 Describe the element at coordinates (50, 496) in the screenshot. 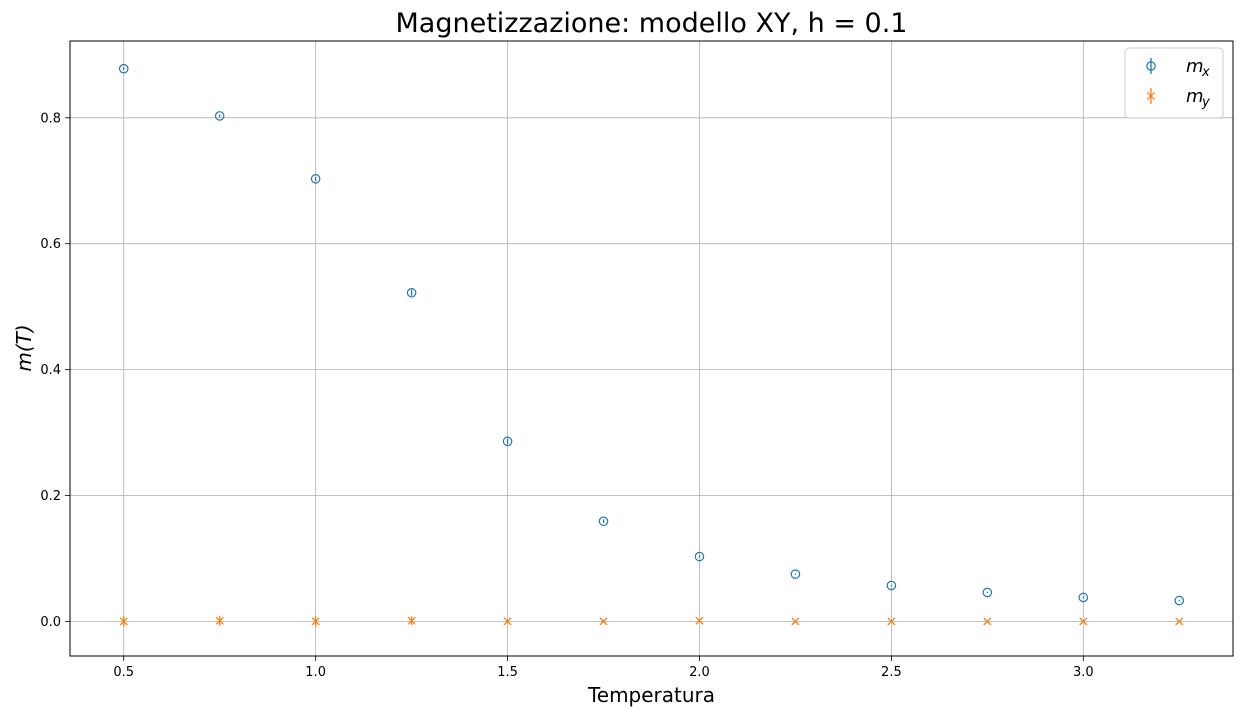

I see `y-tick-label: 0.2` at that location.